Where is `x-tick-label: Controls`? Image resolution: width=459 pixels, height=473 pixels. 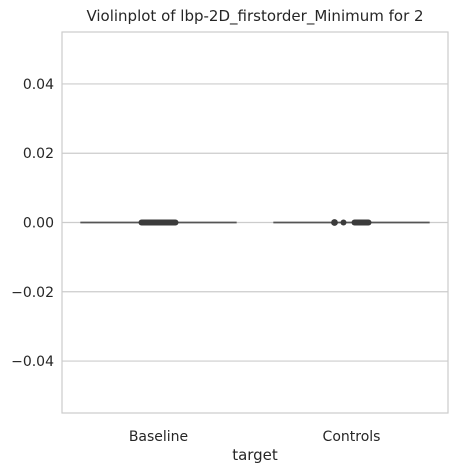 x-tick-label: Controls is located at coordinates (352, 437).